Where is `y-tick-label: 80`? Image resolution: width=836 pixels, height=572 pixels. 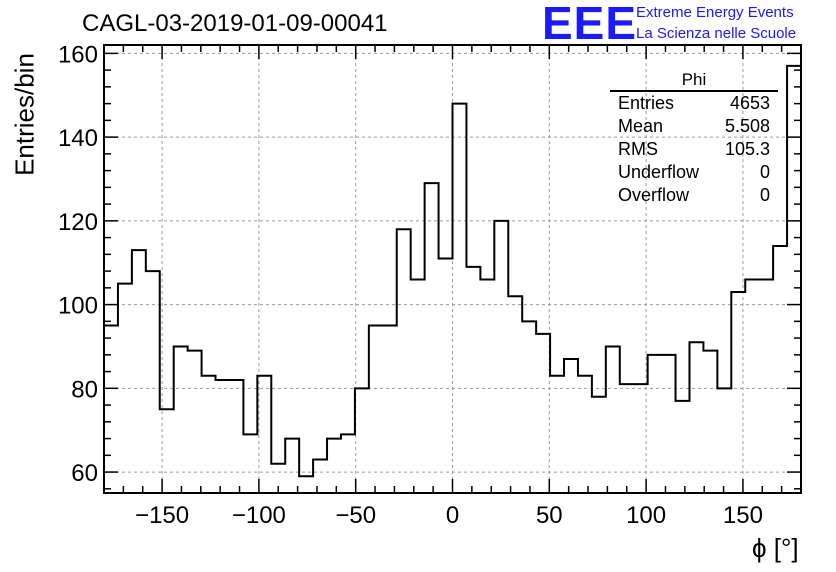 y-tick-label: 80 is located at coordinates (84, 389).